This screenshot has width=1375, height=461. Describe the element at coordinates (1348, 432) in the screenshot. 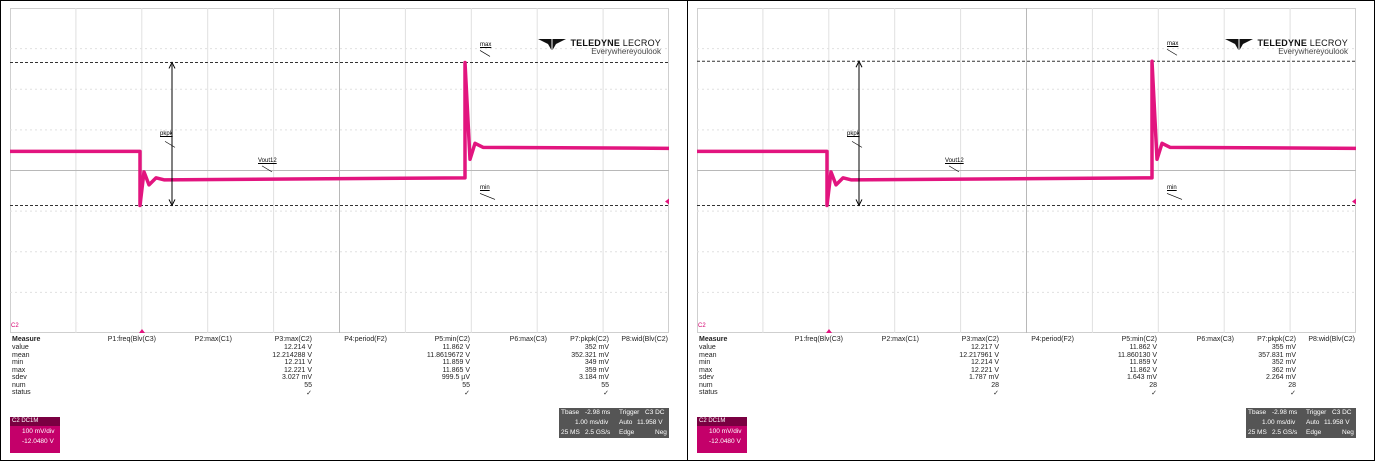

I see `trigger-slope: Neg` at that location.